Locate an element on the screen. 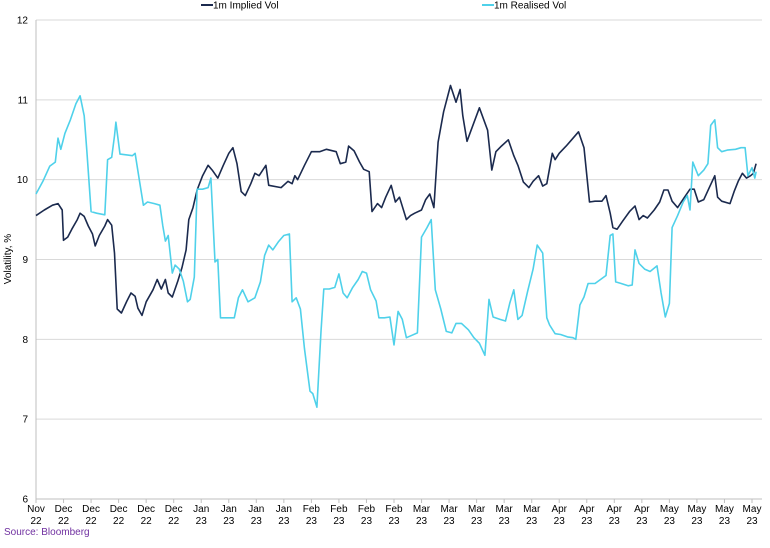 This screenshot has width=770, height=548. y-tick-label: 7 is located at coordinates (25, 420).